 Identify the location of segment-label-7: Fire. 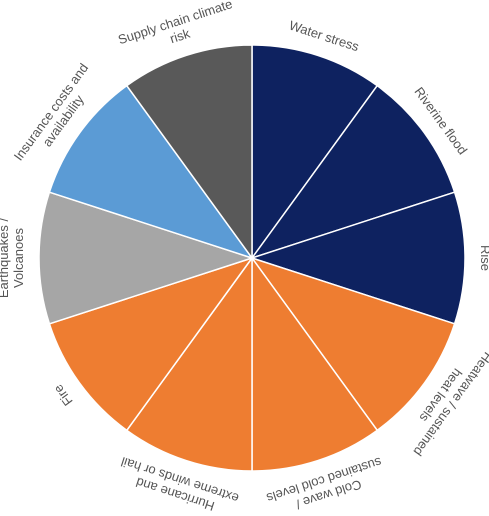
(62, 395).